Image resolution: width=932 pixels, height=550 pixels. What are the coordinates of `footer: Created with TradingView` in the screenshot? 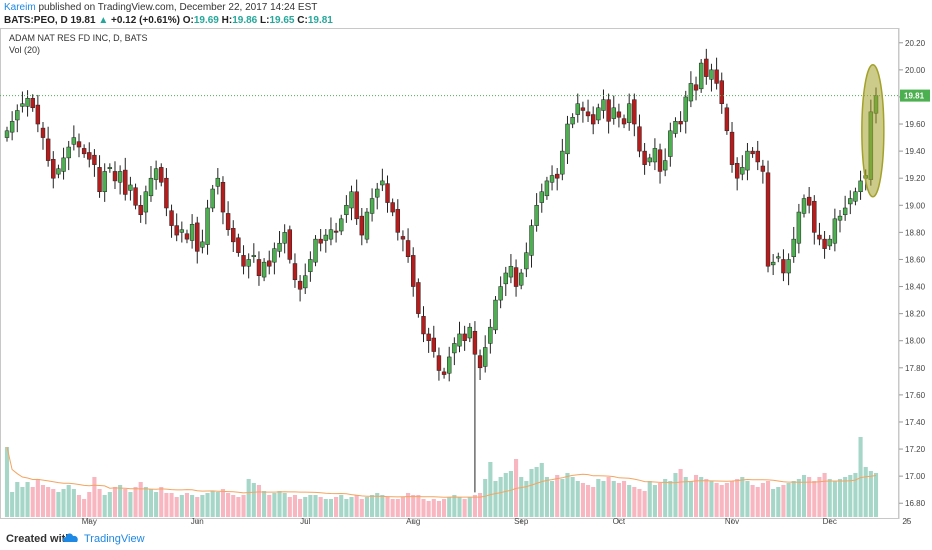 It's located at (466, 539).